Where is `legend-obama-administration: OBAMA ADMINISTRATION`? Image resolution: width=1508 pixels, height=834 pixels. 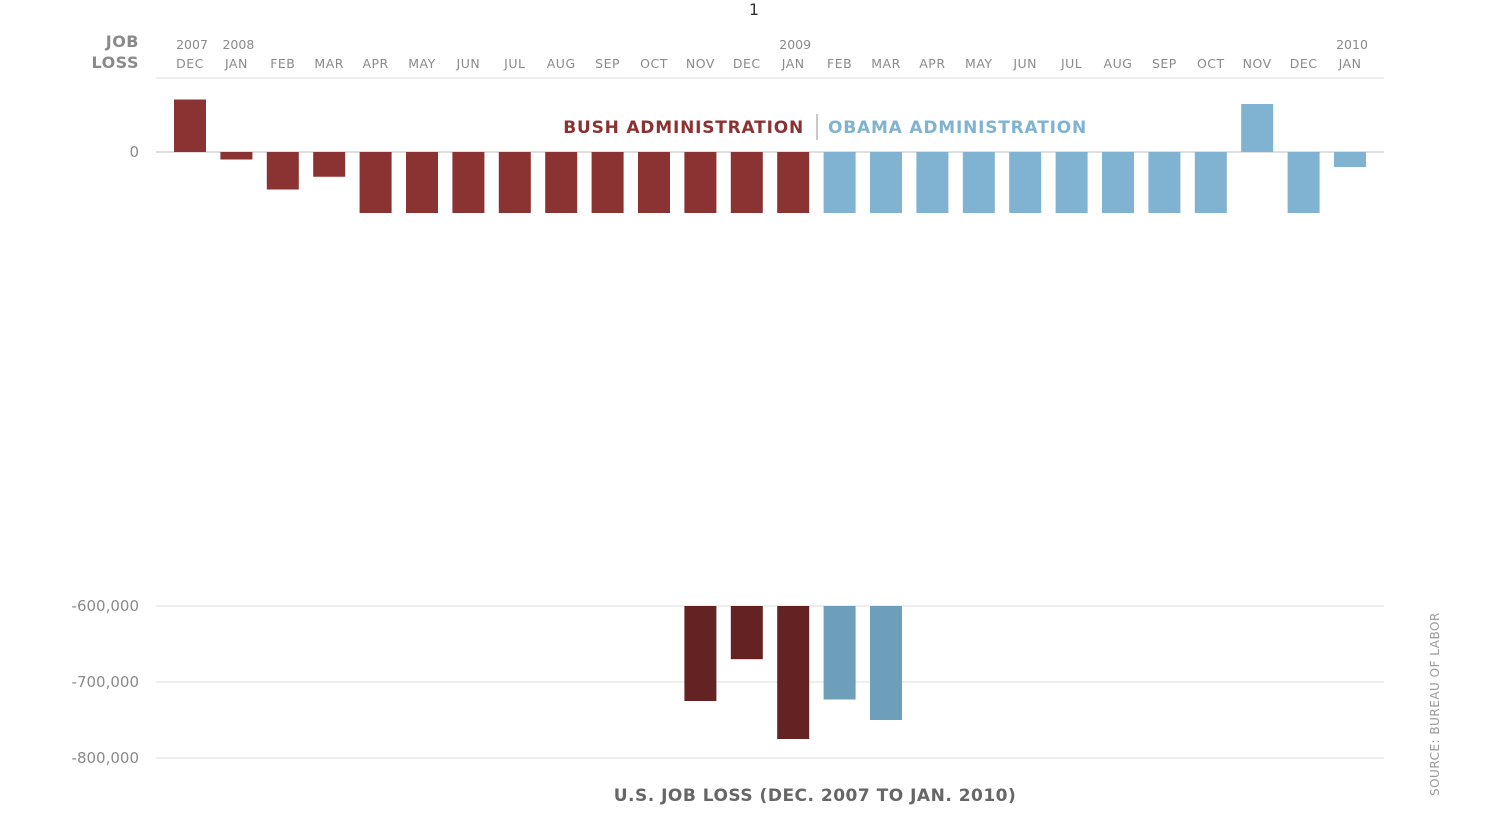
legend-obama-administration: OBAMA ADMINISTRATION is located at coordinates (957, 128).